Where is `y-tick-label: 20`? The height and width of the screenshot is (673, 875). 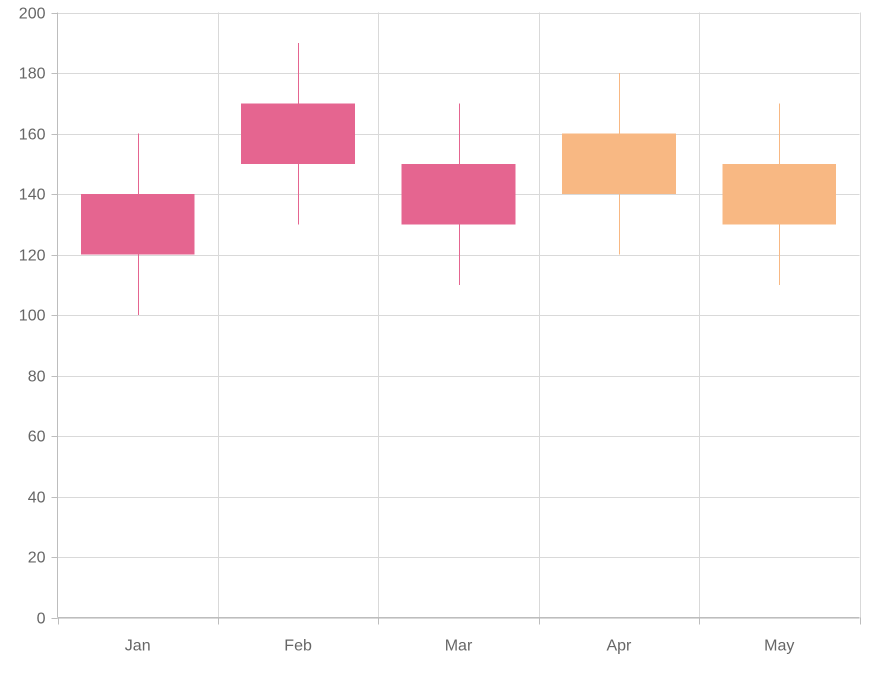 y-tick-label: 20 is located at coordinates (37, 558).